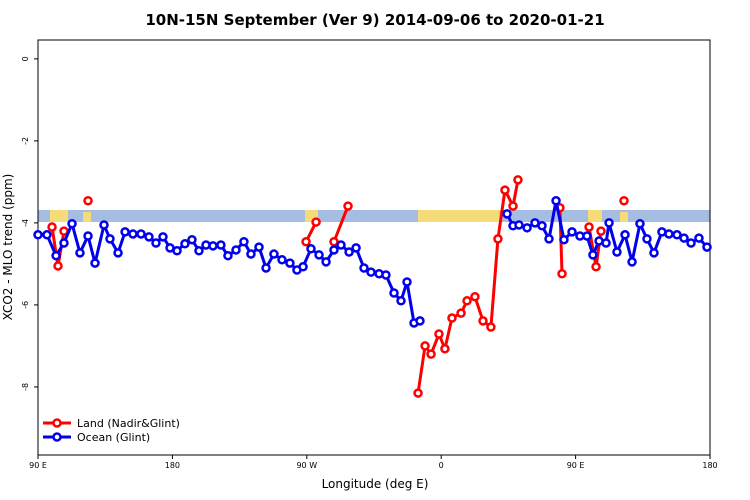  What do you see at coordinates (38, 465) in the screenshot?
I see `x-tick-label: 90 E` at bounding box center [38, 465].